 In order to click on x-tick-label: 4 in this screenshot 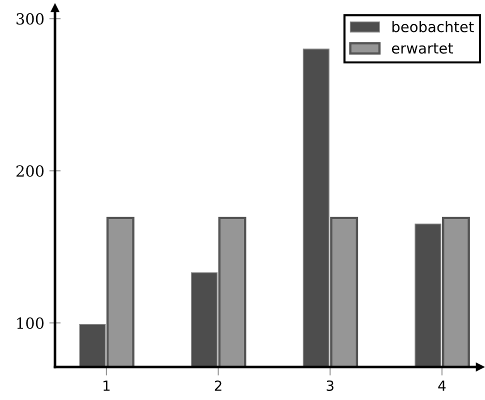, I will do `click(442, 385)`.